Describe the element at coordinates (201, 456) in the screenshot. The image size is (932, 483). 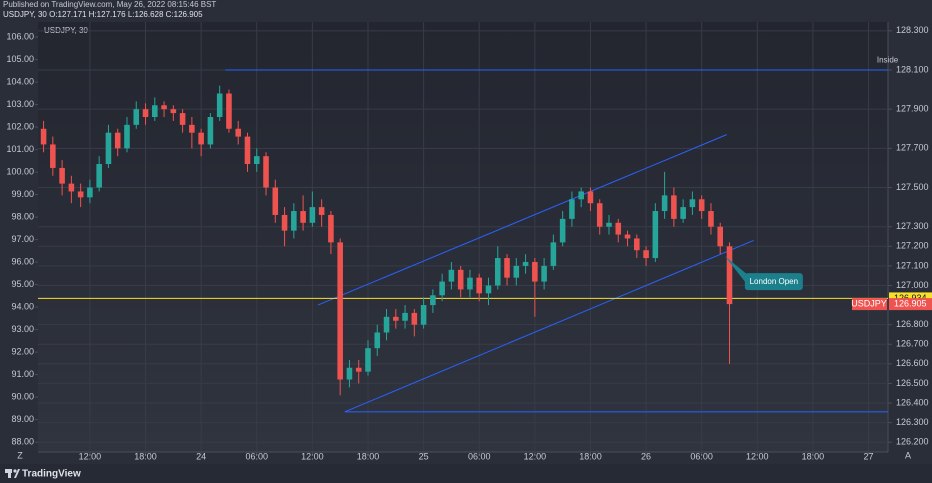
I see `x-tick-label: 24` at that location.